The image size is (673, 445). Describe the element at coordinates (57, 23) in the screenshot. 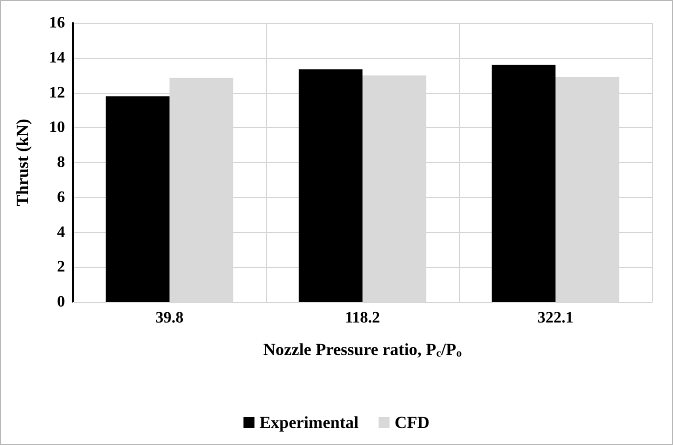

I see `y-tick-label: 16` at that location.